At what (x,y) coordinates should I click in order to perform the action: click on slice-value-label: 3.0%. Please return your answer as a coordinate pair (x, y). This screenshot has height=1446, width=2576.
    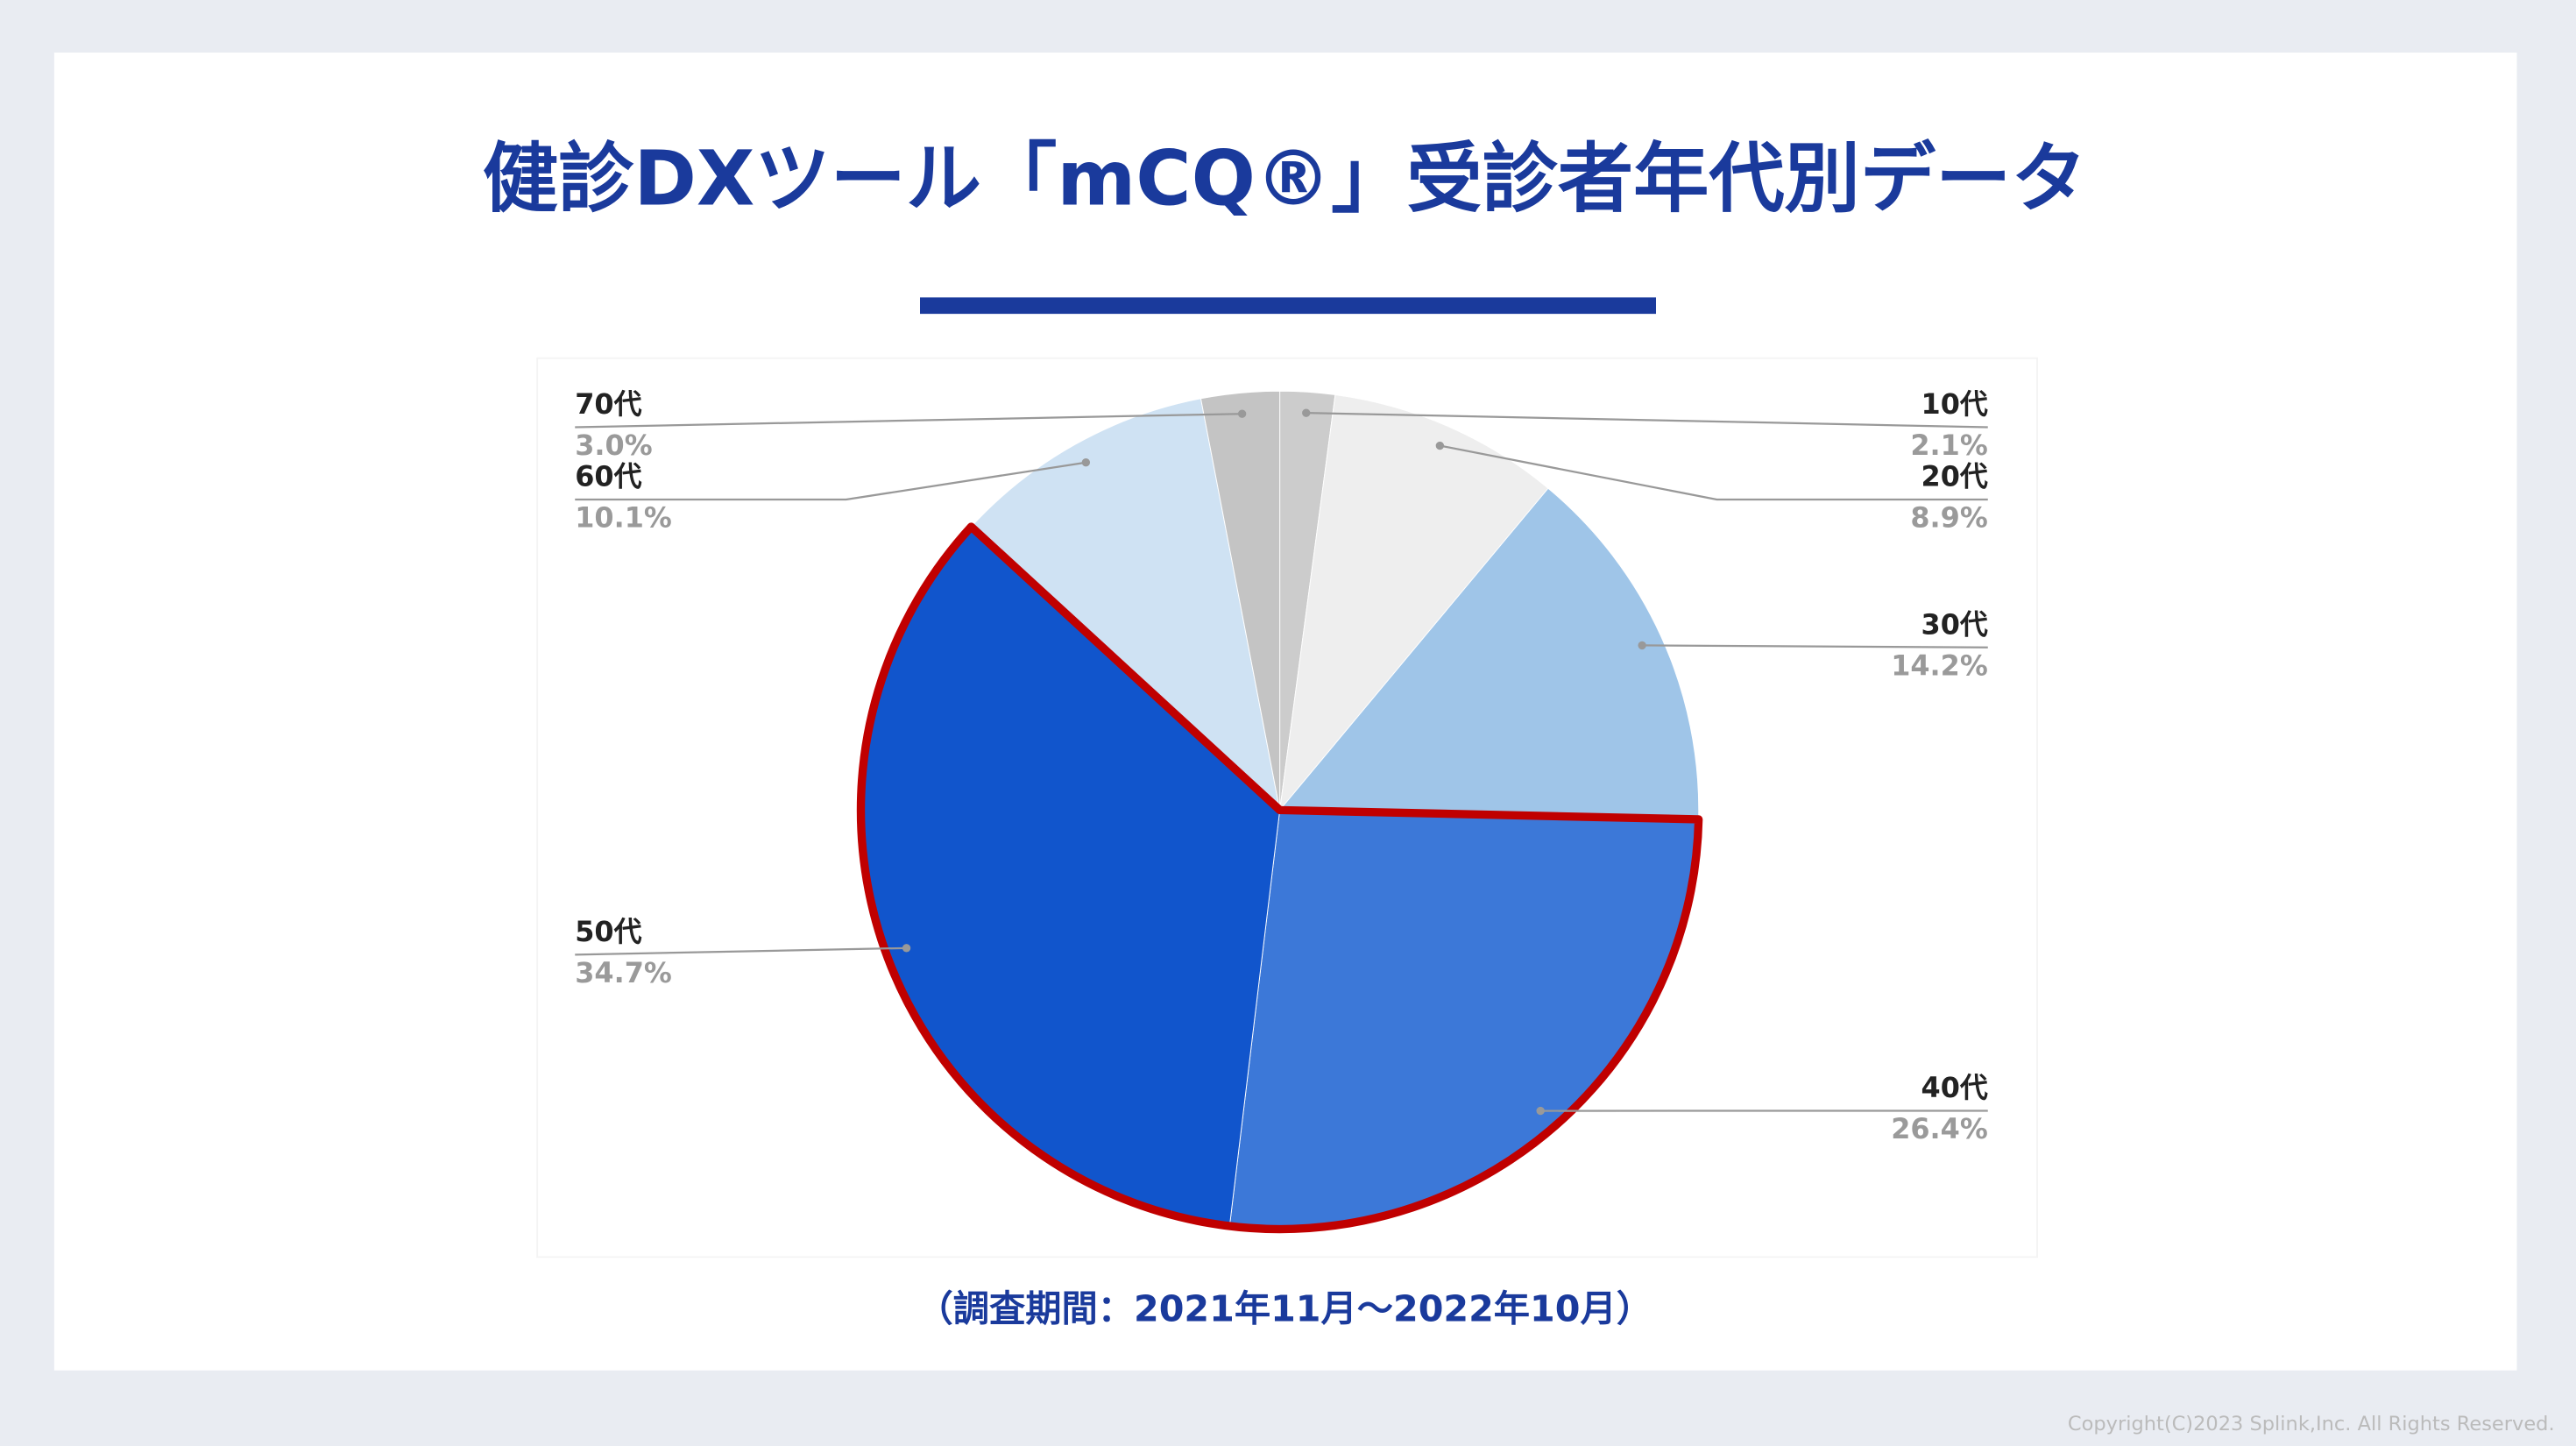
    Looking at the image, I should click on (613, 445).